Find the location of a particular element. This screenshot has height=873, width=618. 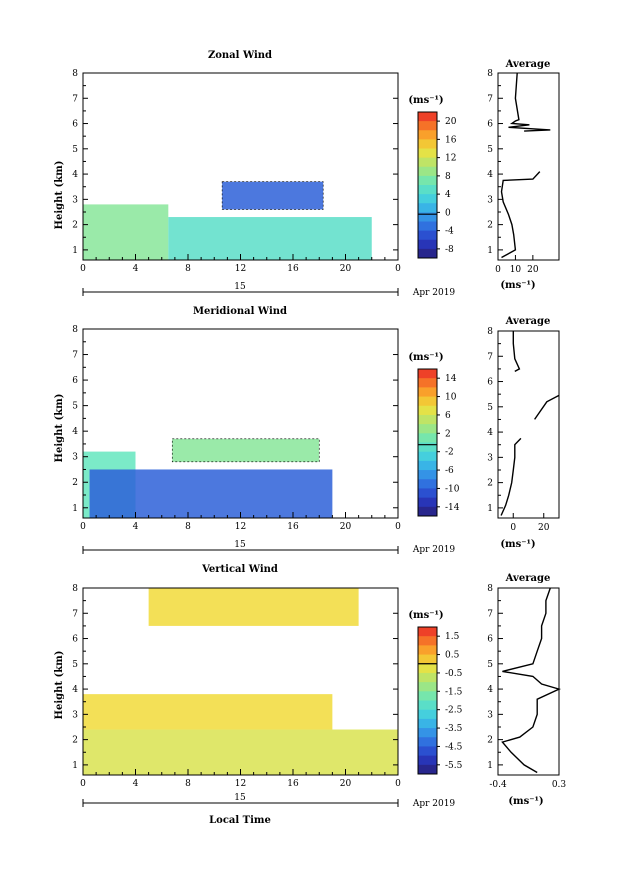

colorbar-tick-label: 6 is located at coordinates (448, 416).